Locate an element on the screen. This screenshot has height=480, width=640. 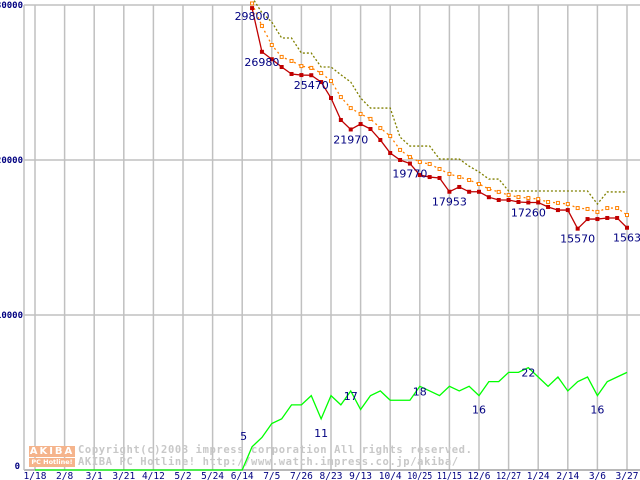
shop-count-data-label: 22 is located at coordinates (528, 373).